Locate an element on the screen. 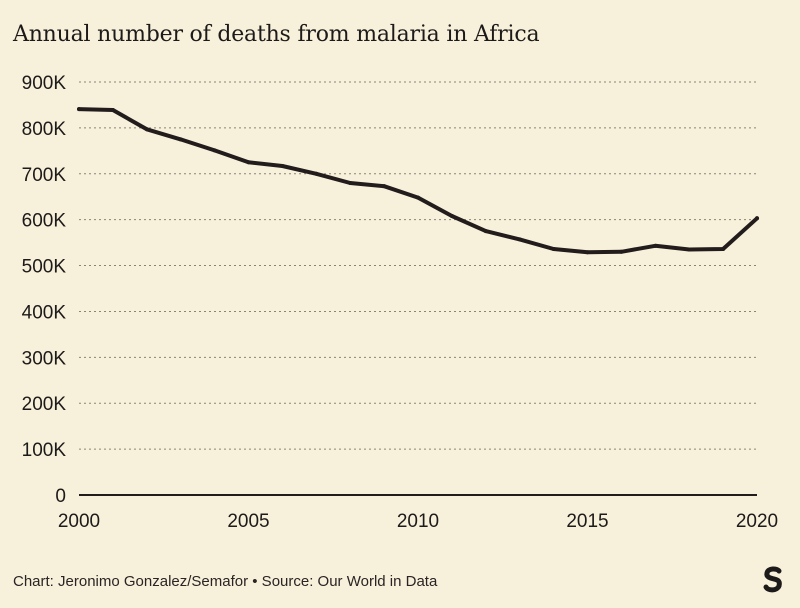 This screenshot has height=608, width=800. y-tick-label: 0 is located at coordinates (60, 496).